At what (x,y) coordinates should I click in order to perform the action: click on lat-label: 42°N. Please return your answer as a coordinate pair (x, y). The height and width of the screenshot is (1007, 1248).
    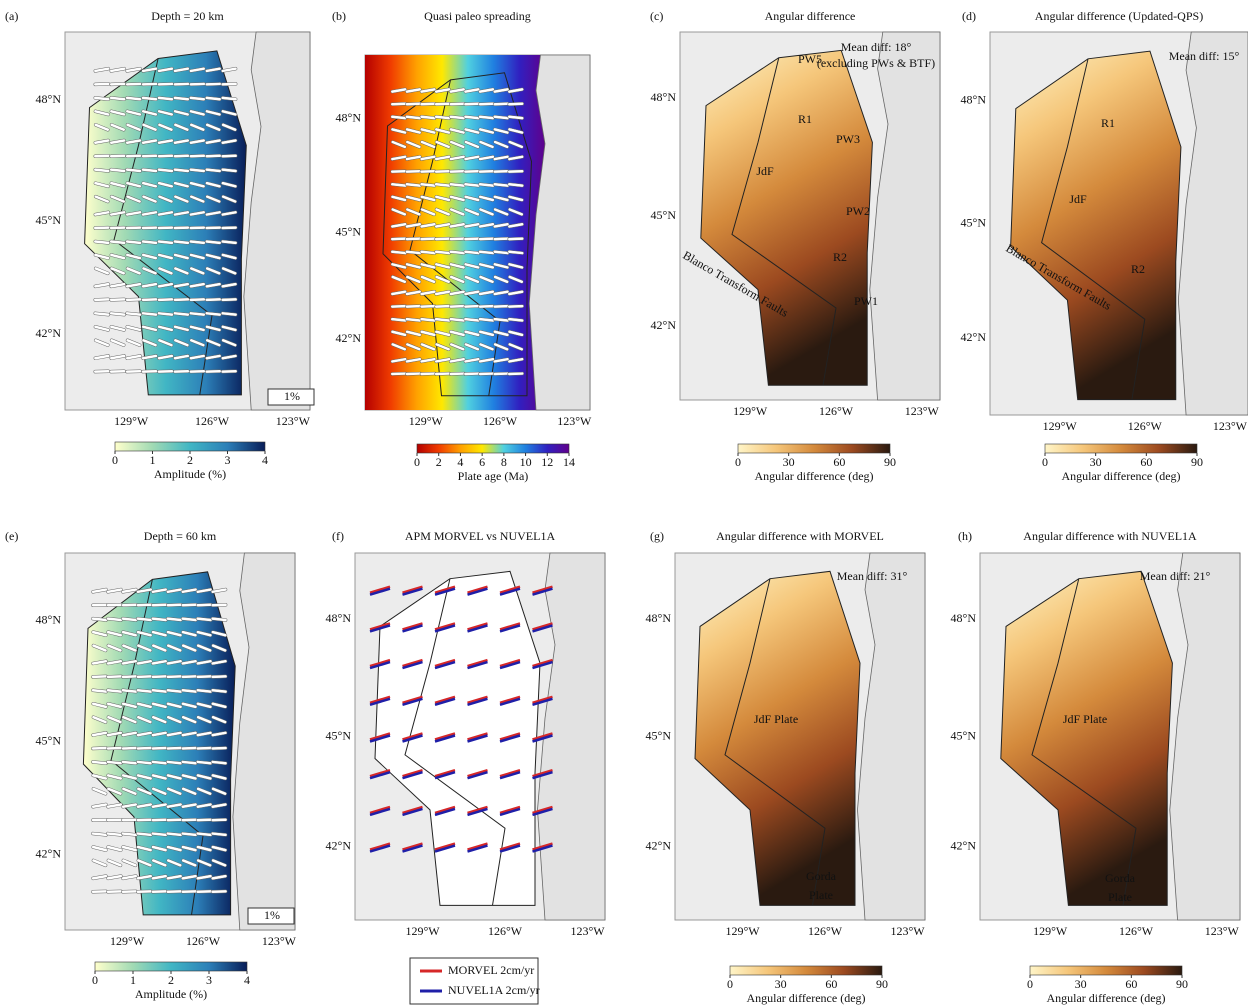
    Looking at the image, I should click on (664, 325).